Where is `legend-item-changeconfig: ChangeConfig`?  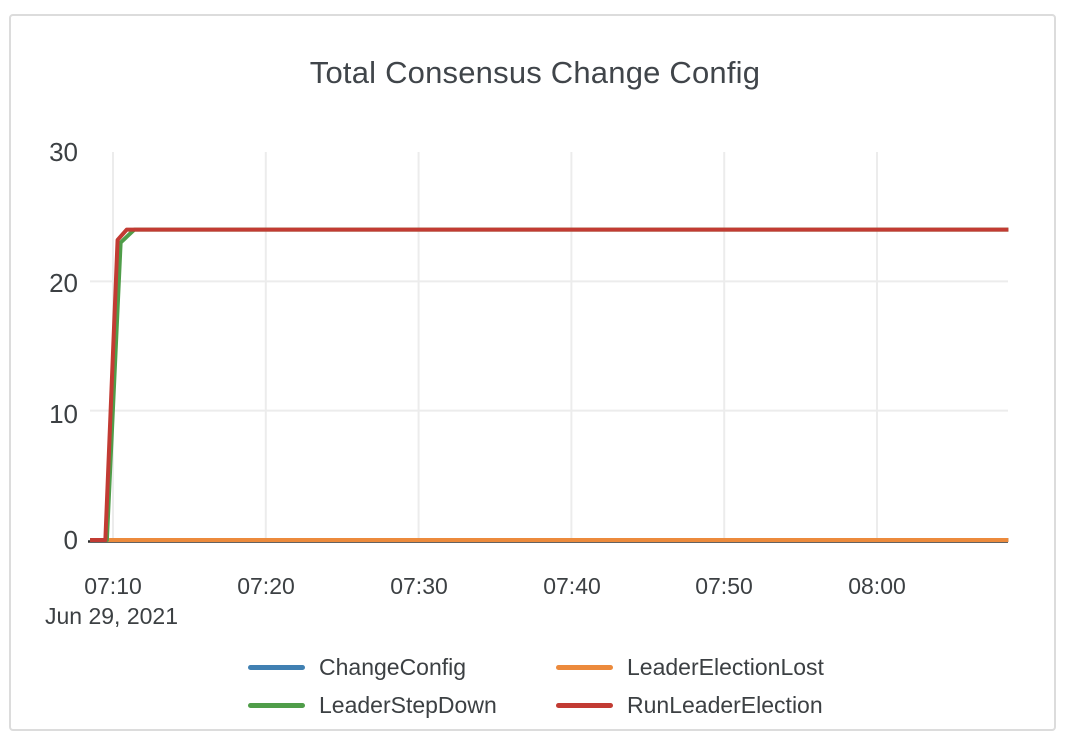
legend-item-changeconfig: ChangeConfig is located at coordinates (402, 667).